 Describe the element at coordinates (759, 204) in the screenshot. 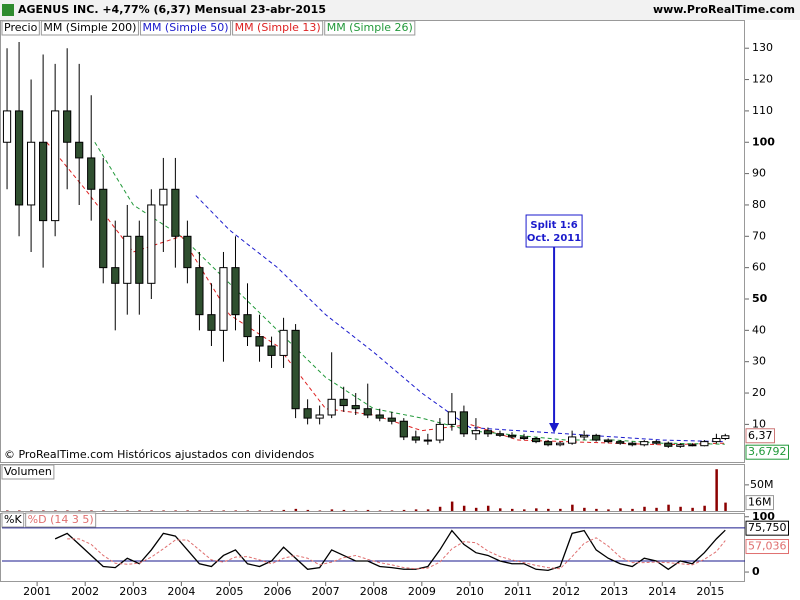

I see `y-tick-label: 80` at that location.